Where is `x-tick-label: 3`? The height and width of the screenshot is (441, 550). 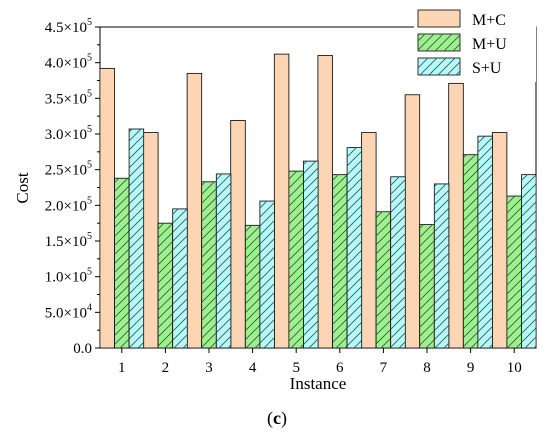 x-tick-label: 3 is located at coordinates (209, 368).